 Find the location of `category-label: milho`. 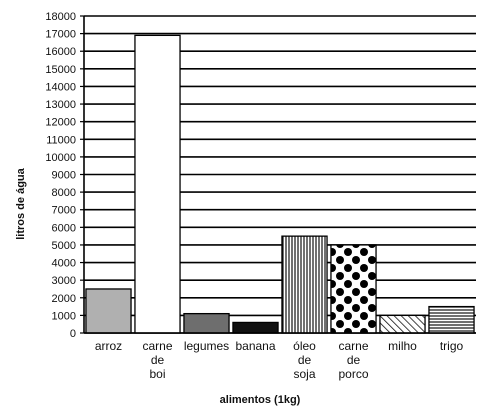

category-label: milho is located at coordinates (402, 346).